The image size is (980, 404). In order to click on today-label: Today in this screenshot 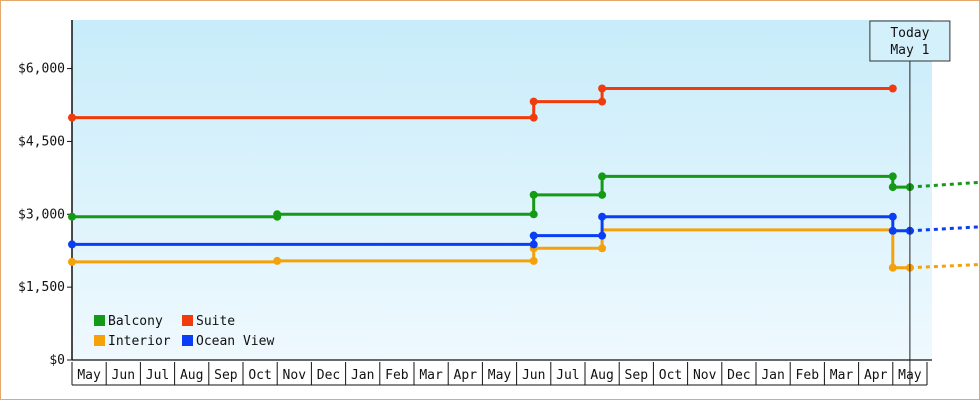, I will do `click(909, 33)`.